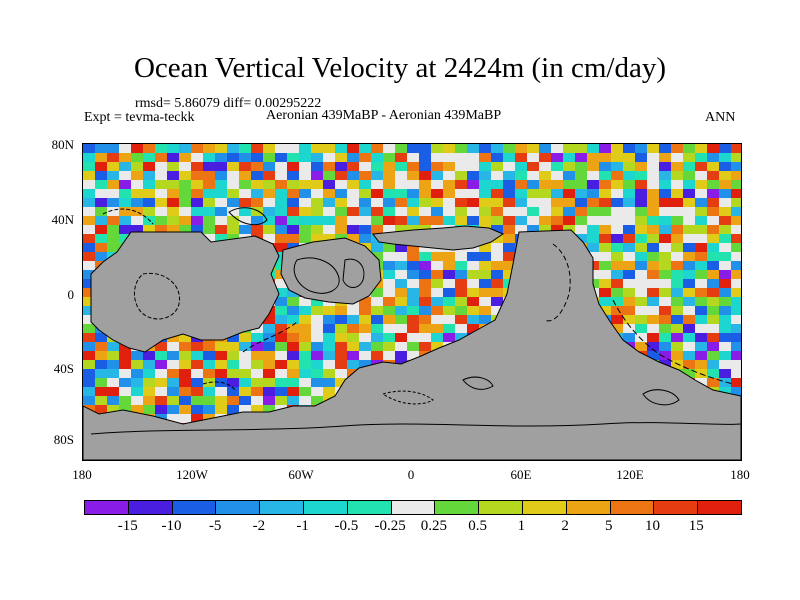 Image resolution: width=800 pixels, height=600 pixels. I want to click on colorbar-label: 0.5, so click(477, 526).